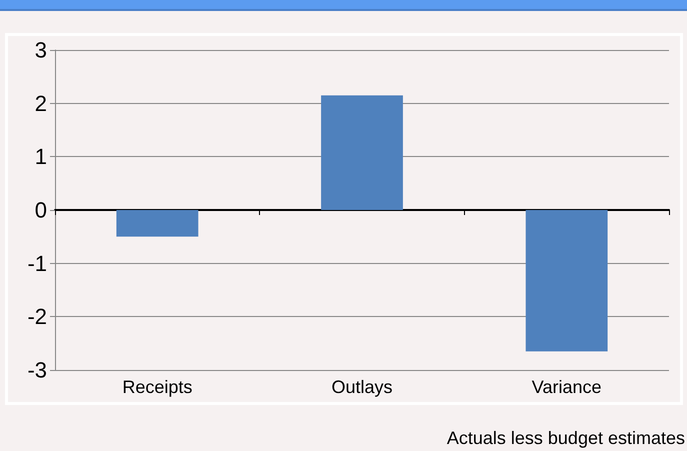 The width and height of the screenshot is (687, 451). Describe the element at coordinates (37, 370) in the screenshot. I see `y-tick-label: -3` at that location.